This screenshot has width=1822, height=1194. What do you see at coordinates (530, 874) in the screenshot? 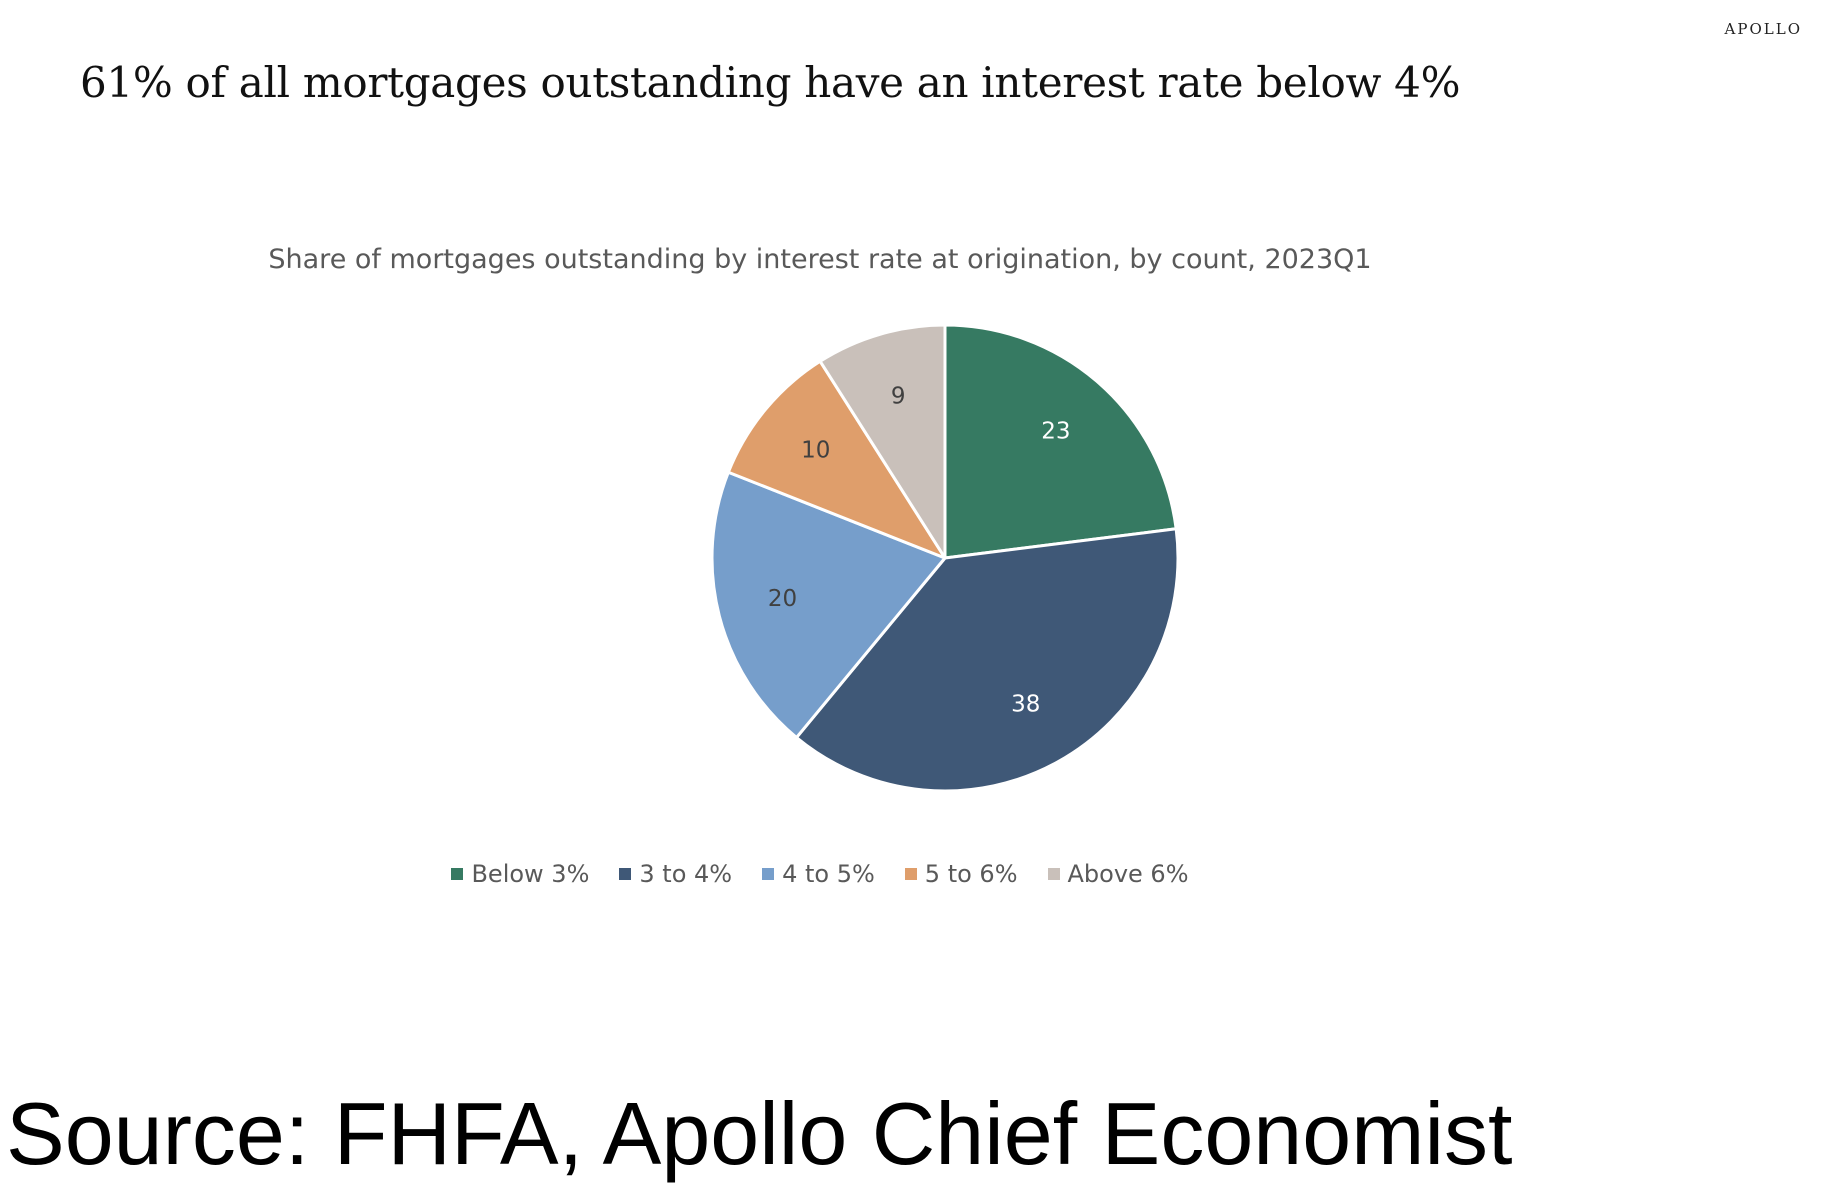
I see `legend-label: Below 3%` at bounding box center [530, 874].